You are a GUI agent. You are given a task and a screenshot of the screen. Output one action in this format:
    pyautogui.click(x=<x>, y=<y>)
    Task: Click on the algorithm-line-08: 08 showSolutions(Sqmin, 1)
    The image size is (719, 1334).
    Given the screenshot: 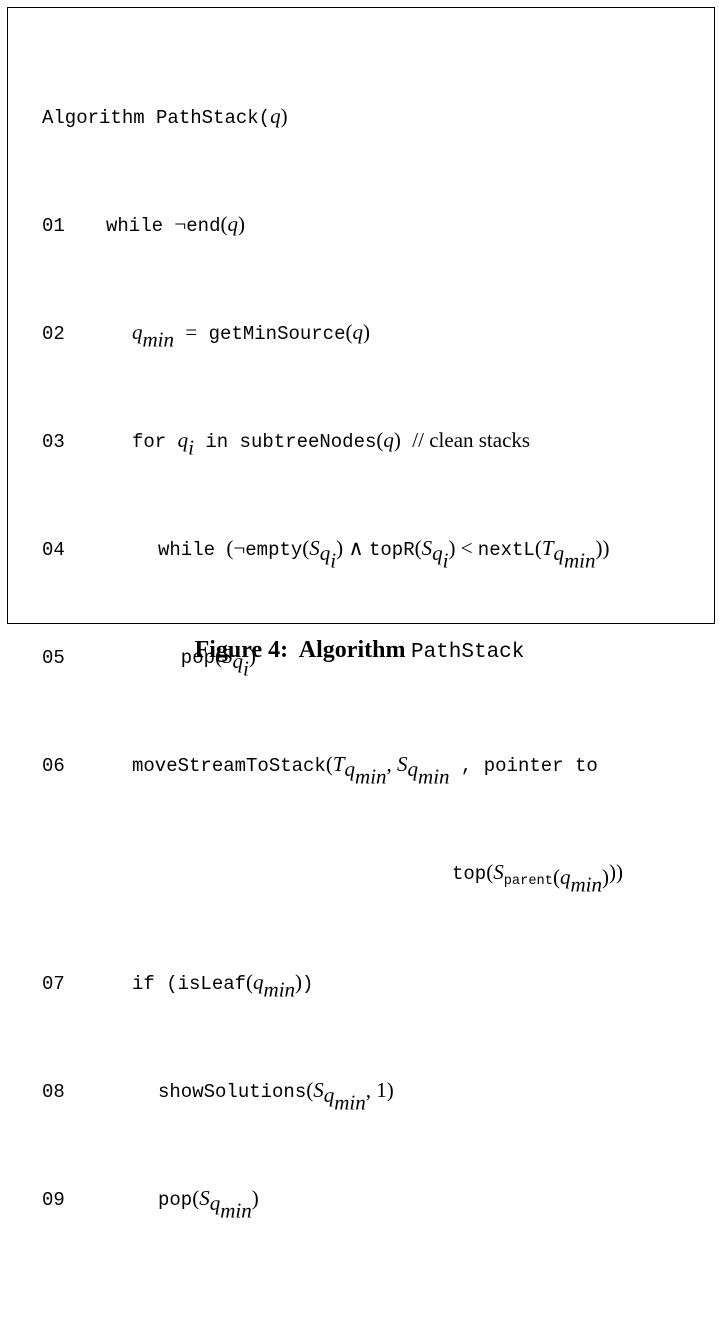 What is the action you would take?
    pyautogui.click(x=218, y=1096)
    